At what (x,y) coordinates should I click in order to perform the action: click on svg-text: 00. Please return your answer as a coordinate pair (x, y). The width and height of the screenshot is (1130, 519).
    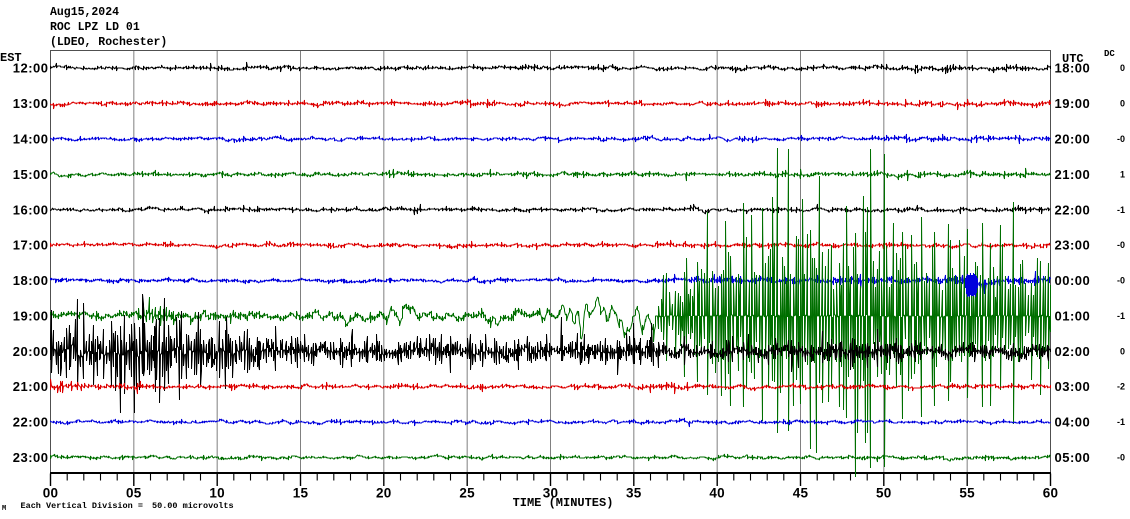
    Looking at the image, I should click on (51, 493).